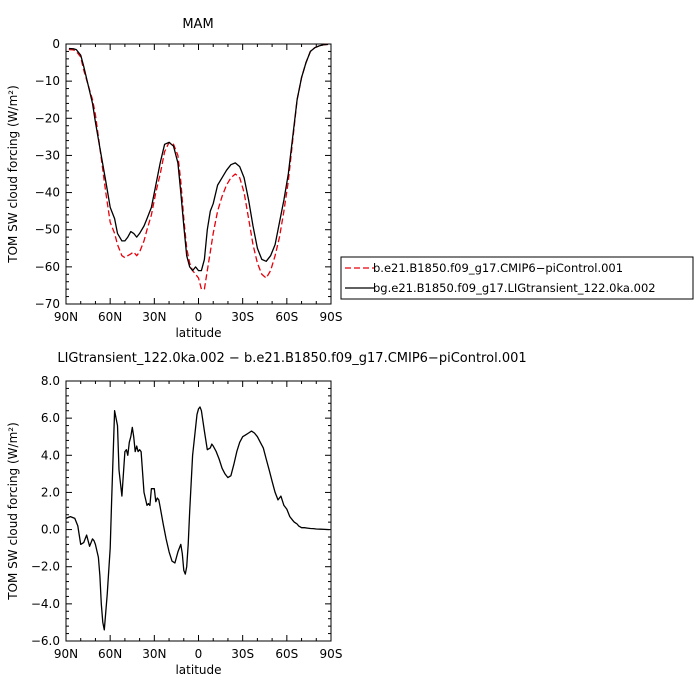 The image size is (700, 700). I want to click on panel2-x-tick-label: 60S, so click(286, 654).